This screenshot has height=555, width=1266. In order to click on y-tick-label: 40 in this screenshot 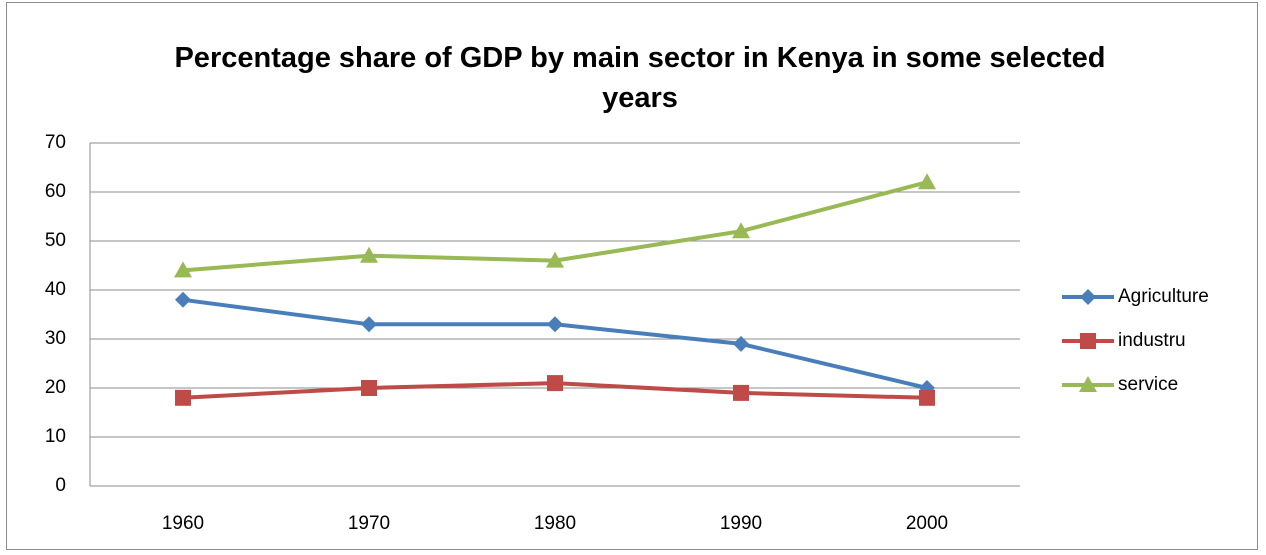, I will do `click(55, 289)`.